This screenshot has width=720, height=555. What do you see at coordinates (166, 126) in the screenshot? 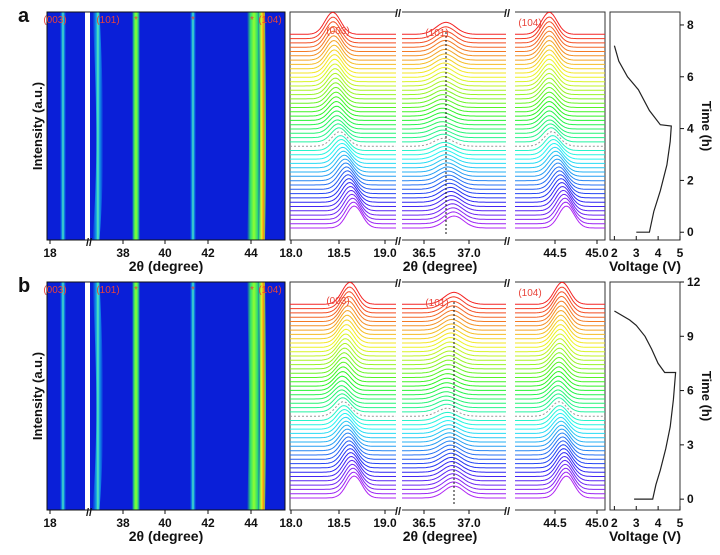
I see `heatmap-frame` at bounding box center [166, 126].